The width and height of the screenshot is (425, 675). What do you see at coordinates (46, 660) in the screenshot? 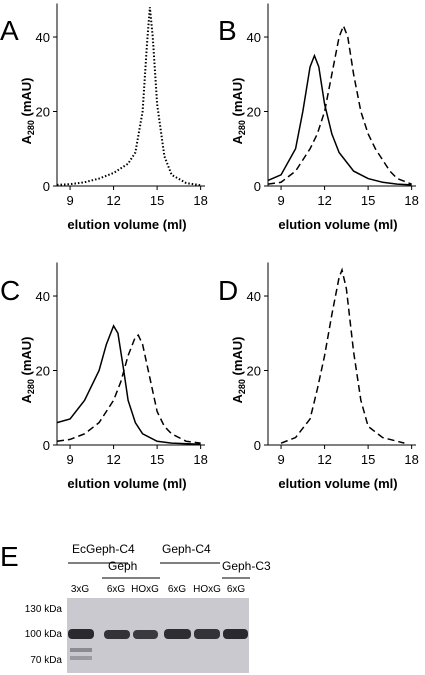
I see `marker-label: 70 kDa` at bounding box center [46, 660].